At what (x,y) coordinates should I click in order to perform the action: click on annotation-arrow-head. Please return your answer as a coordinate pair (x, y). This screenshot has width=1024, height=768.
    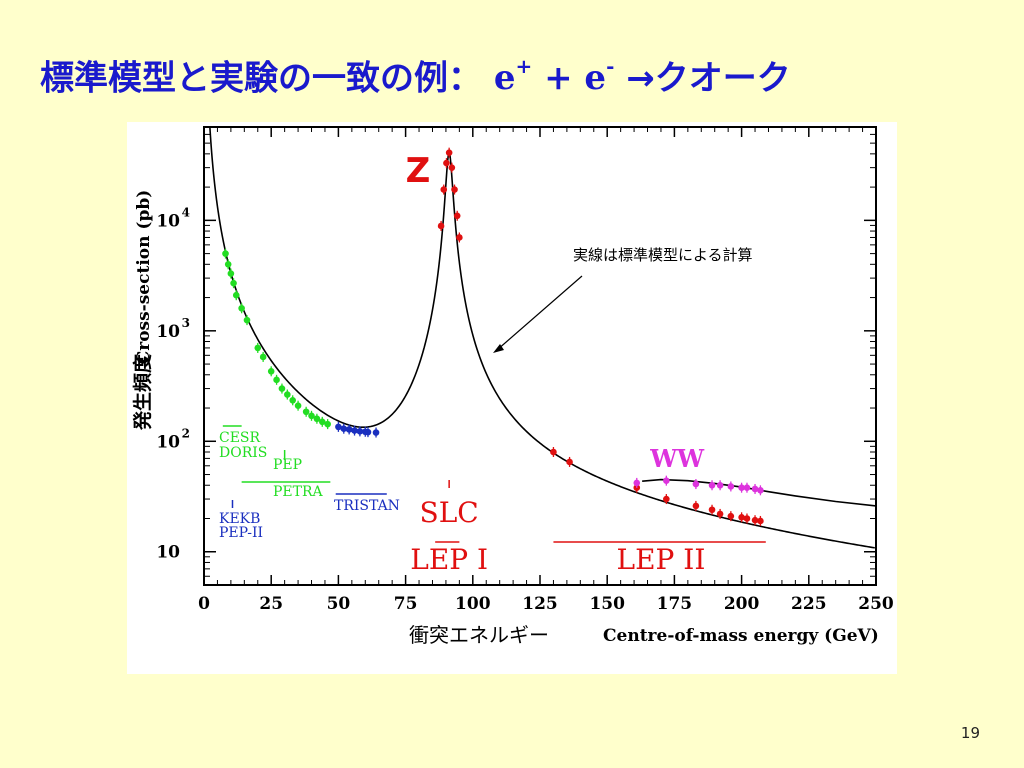
    Looking at the image, I should click on (498, 348).